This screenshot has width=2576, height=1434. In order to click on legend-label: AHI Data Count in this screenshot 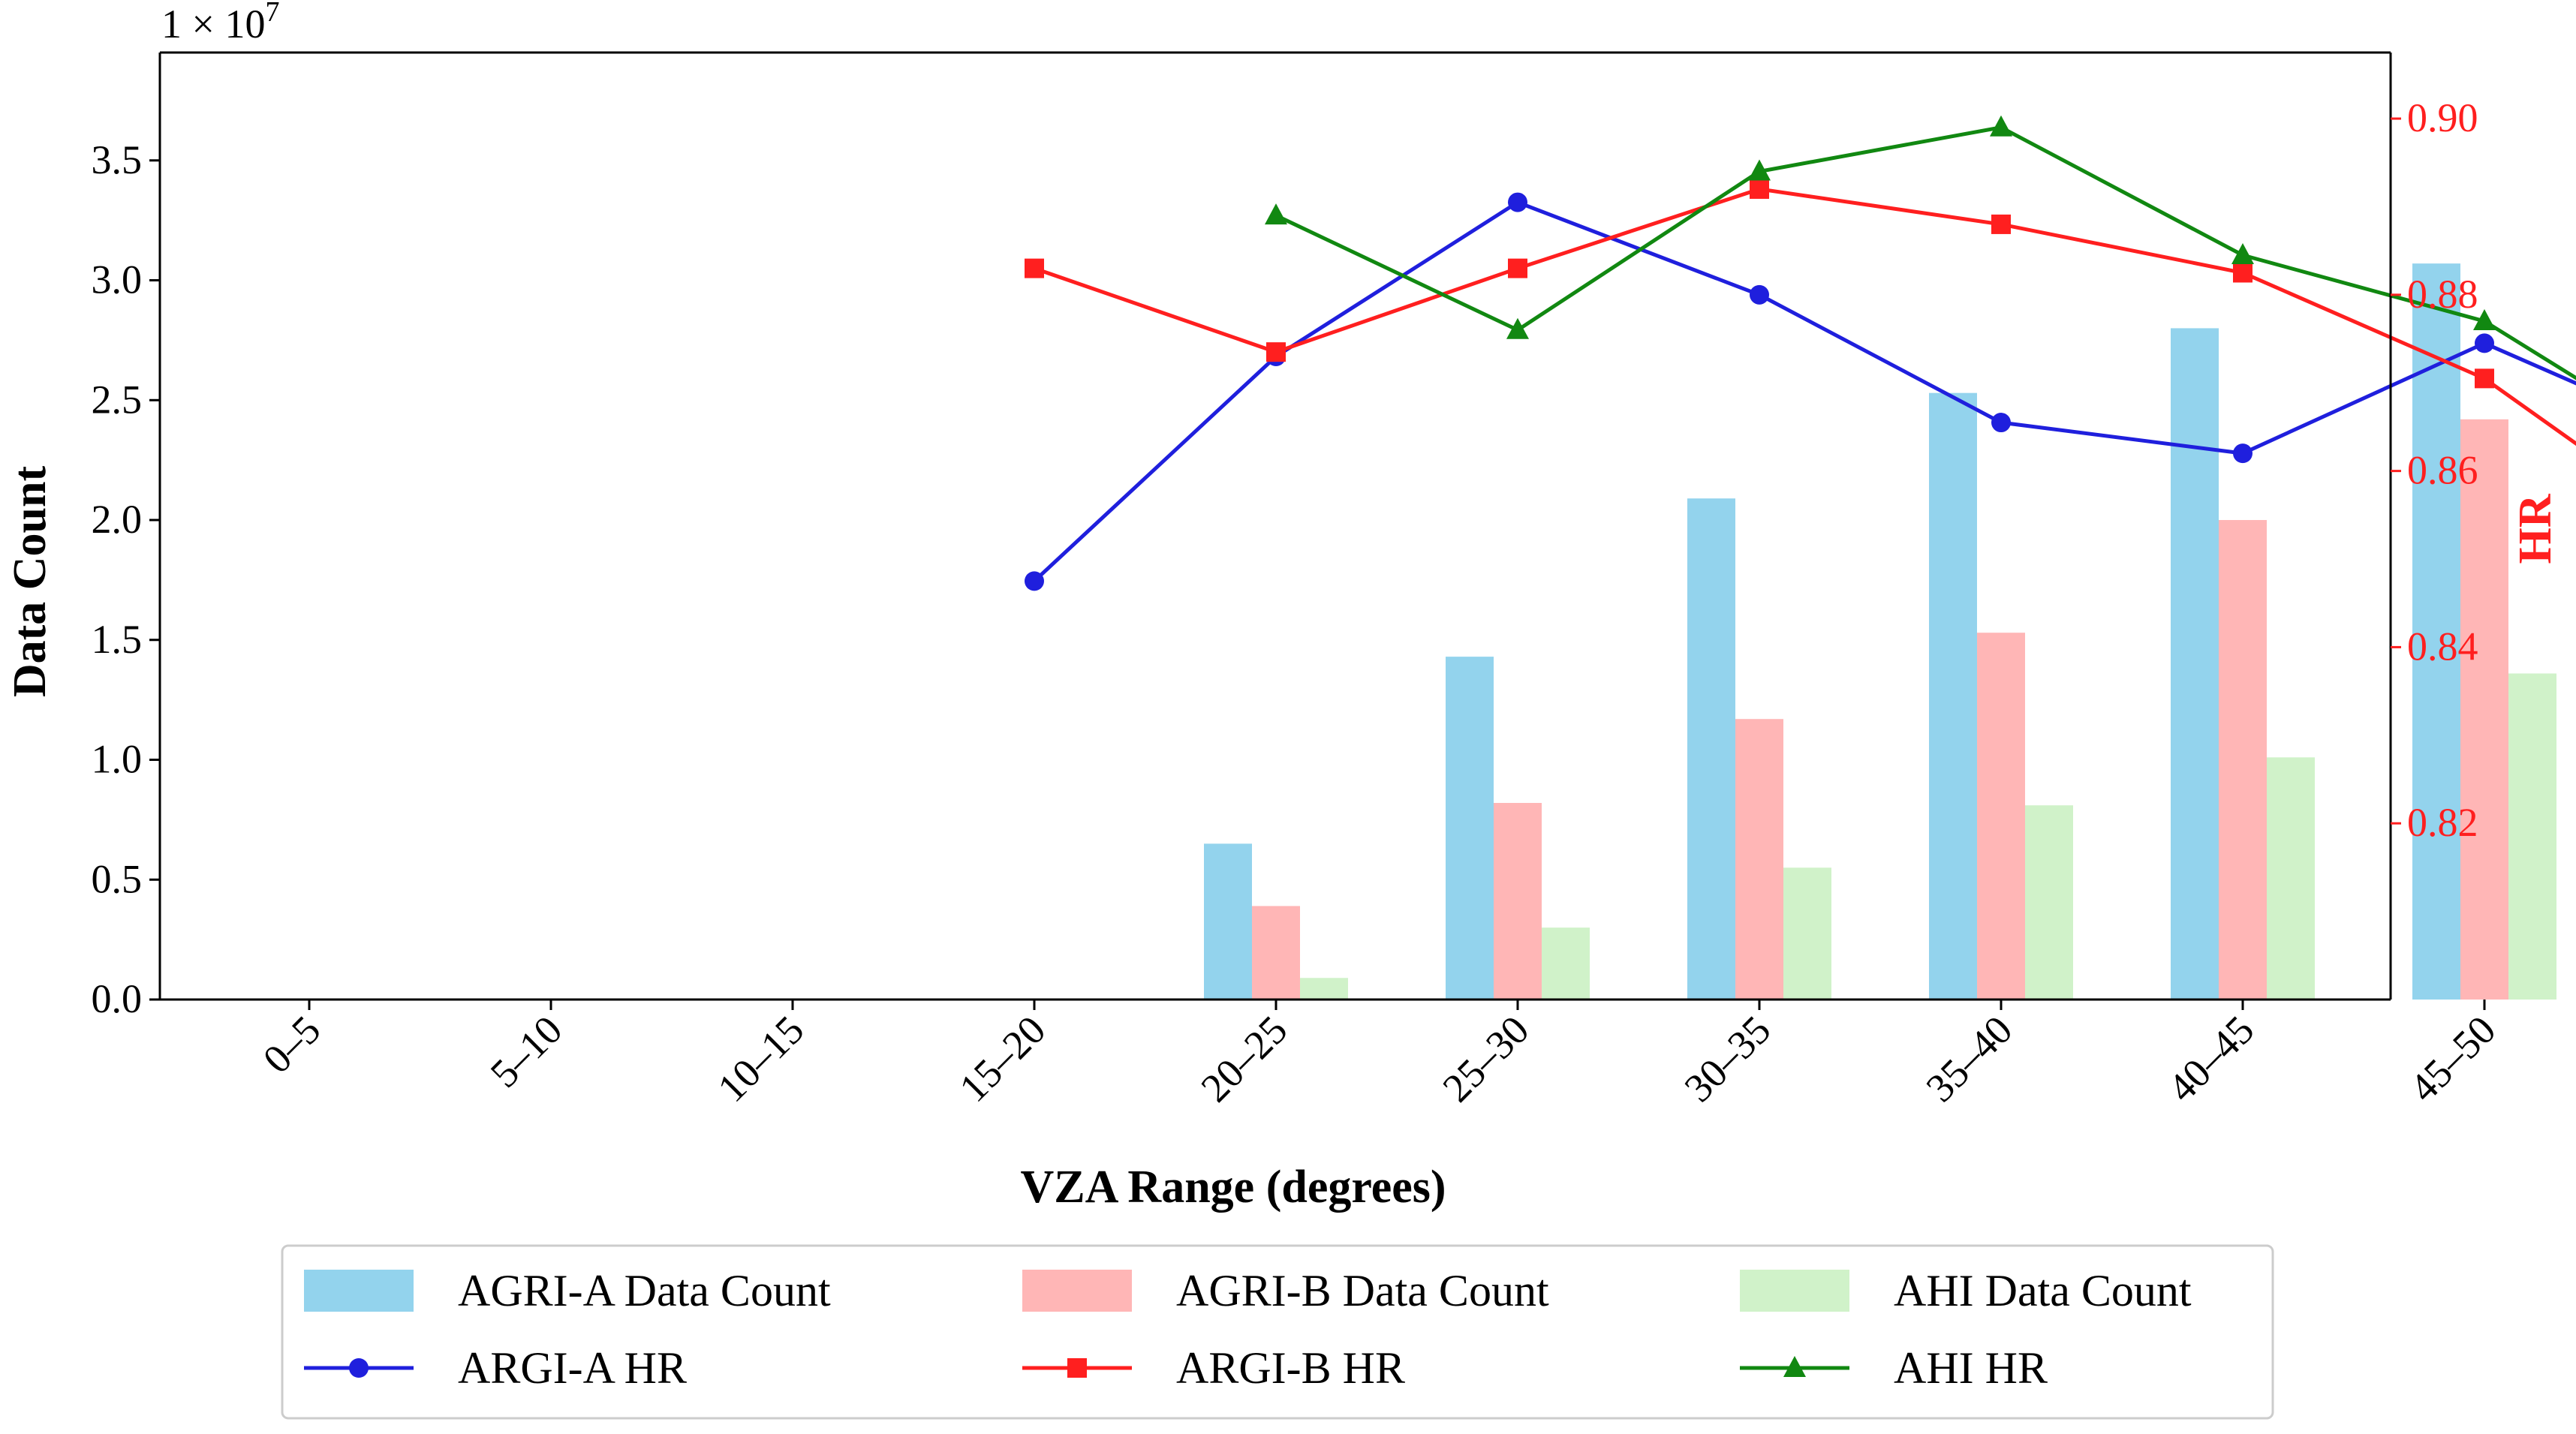, I will do `click(2043, 1290)`.